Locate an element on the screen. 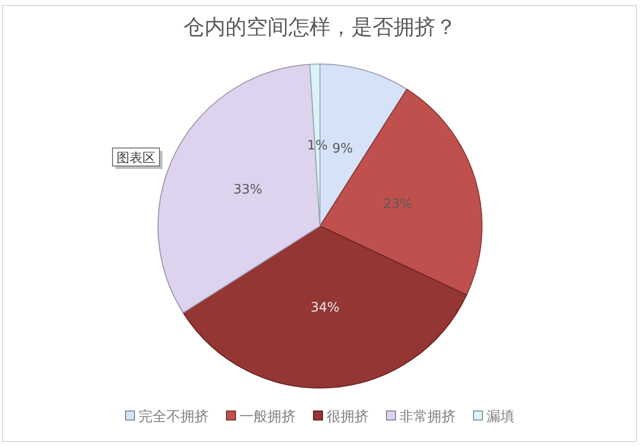 The image size is (640, 446). data-label: 34% is located at coordinates (325, 308).